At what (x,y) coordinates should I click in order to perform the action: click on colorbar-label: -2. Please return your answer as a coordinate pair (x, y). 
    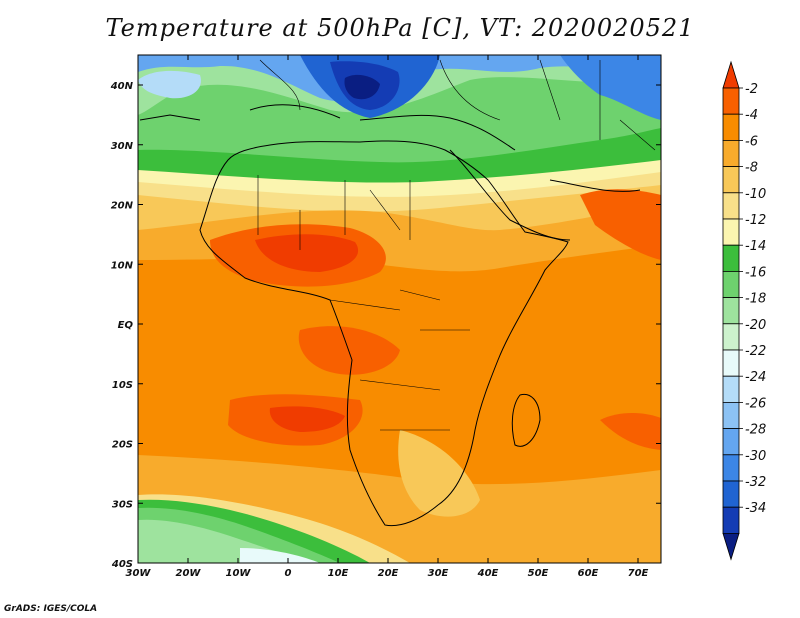
    Looking at the image, I should click on (751, 89).